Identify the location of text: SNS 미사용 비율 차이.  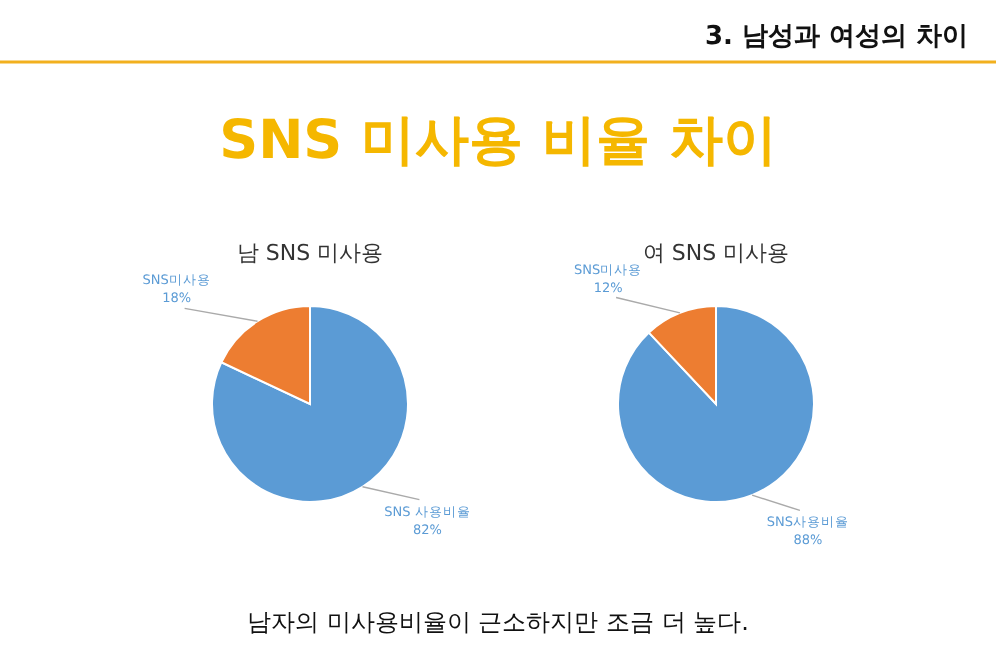
(498, 141).